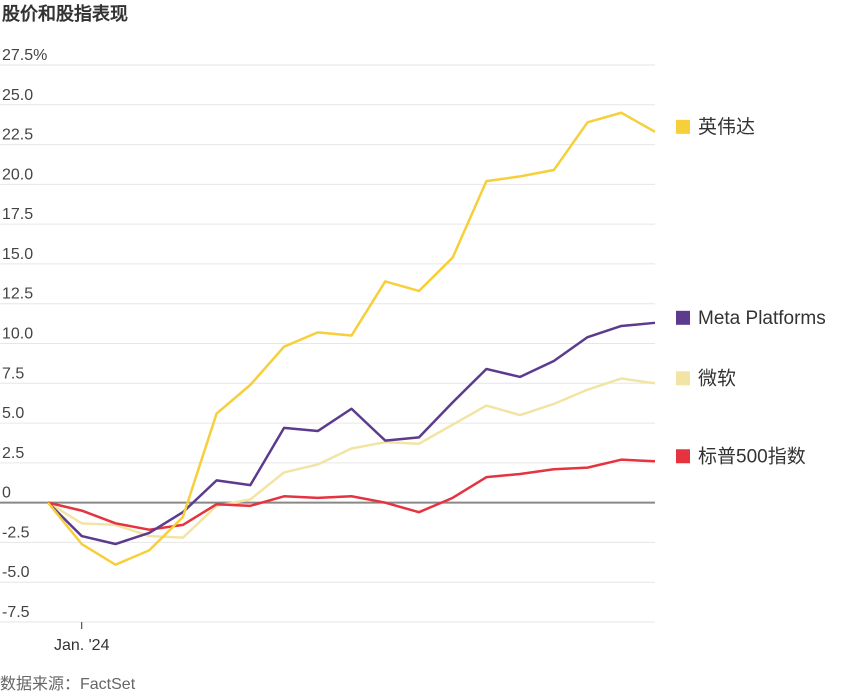 The image size is (859, 693). Describe the element at coordinates (17, 334) in the screenshot. I see `y-tick-label: 10.0` at that location.